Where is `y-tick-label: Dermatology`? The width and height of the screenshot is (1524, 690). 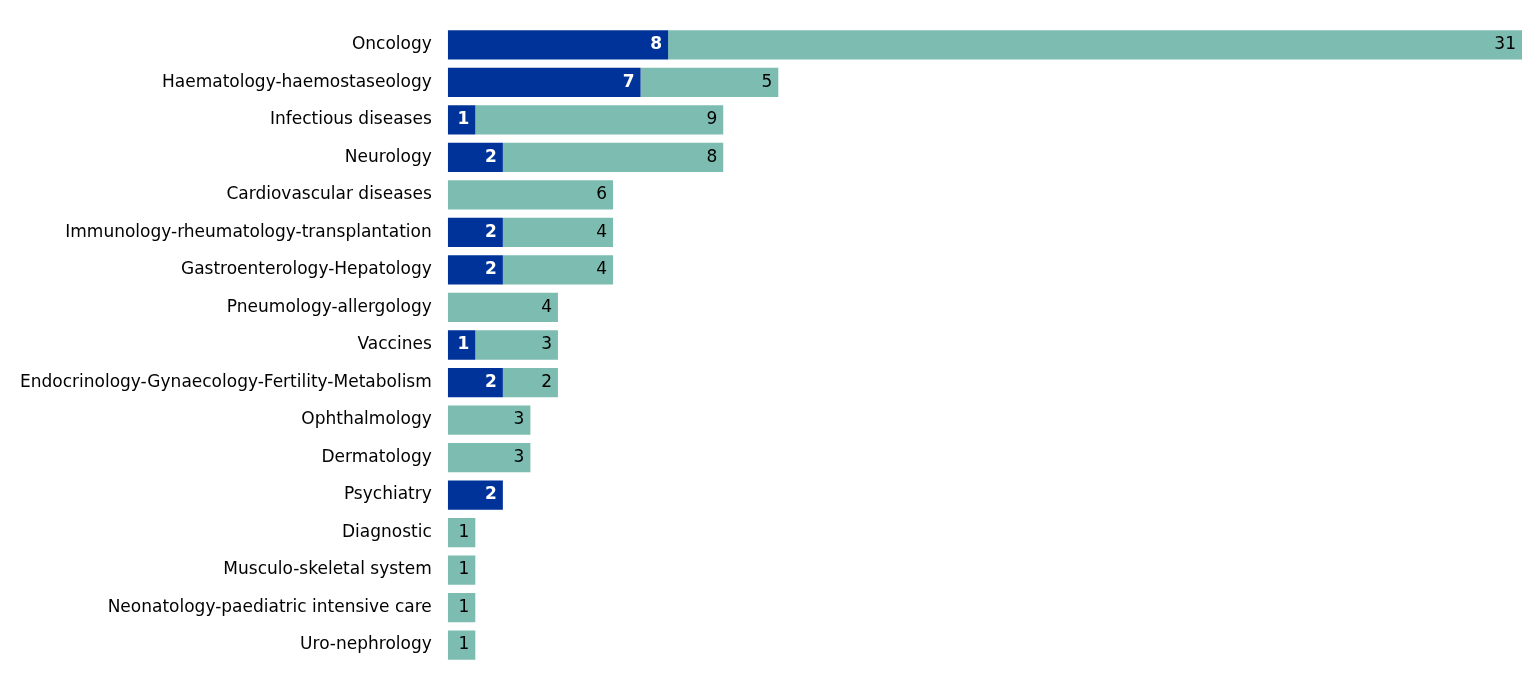 y-tick-label: Dermatology is located at coordinates (376, 455).